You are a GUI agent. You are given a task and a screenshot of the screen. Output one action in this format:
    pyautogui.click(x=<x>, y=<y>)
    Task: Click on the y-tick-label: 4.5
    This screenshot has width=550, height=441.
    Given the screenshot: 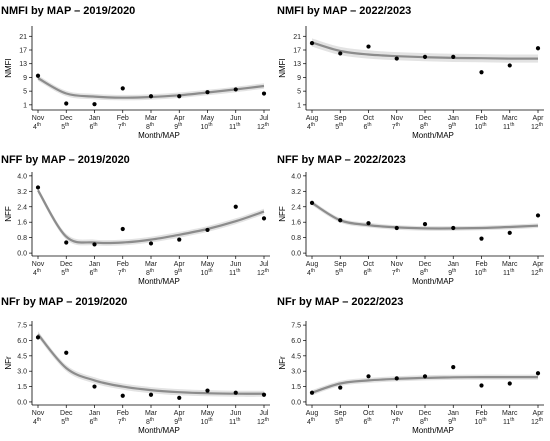 What is the action you would take?
    pyautogui.click(x=296, y=356)
    